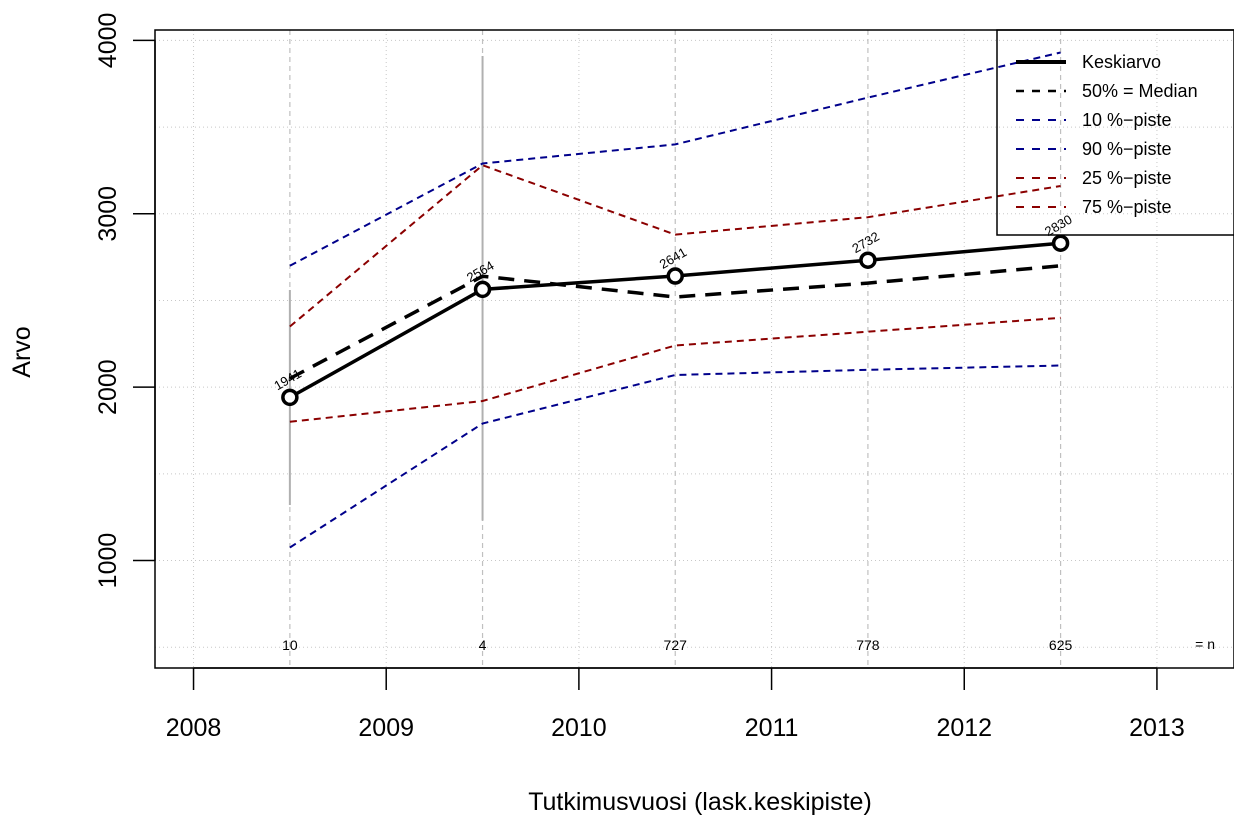 The height and width of the screenshot is (822, 1234). Describe the element at coordinates (1121, 62) in the screenshot. I see `legend-label: Keskiarvo` at that location.